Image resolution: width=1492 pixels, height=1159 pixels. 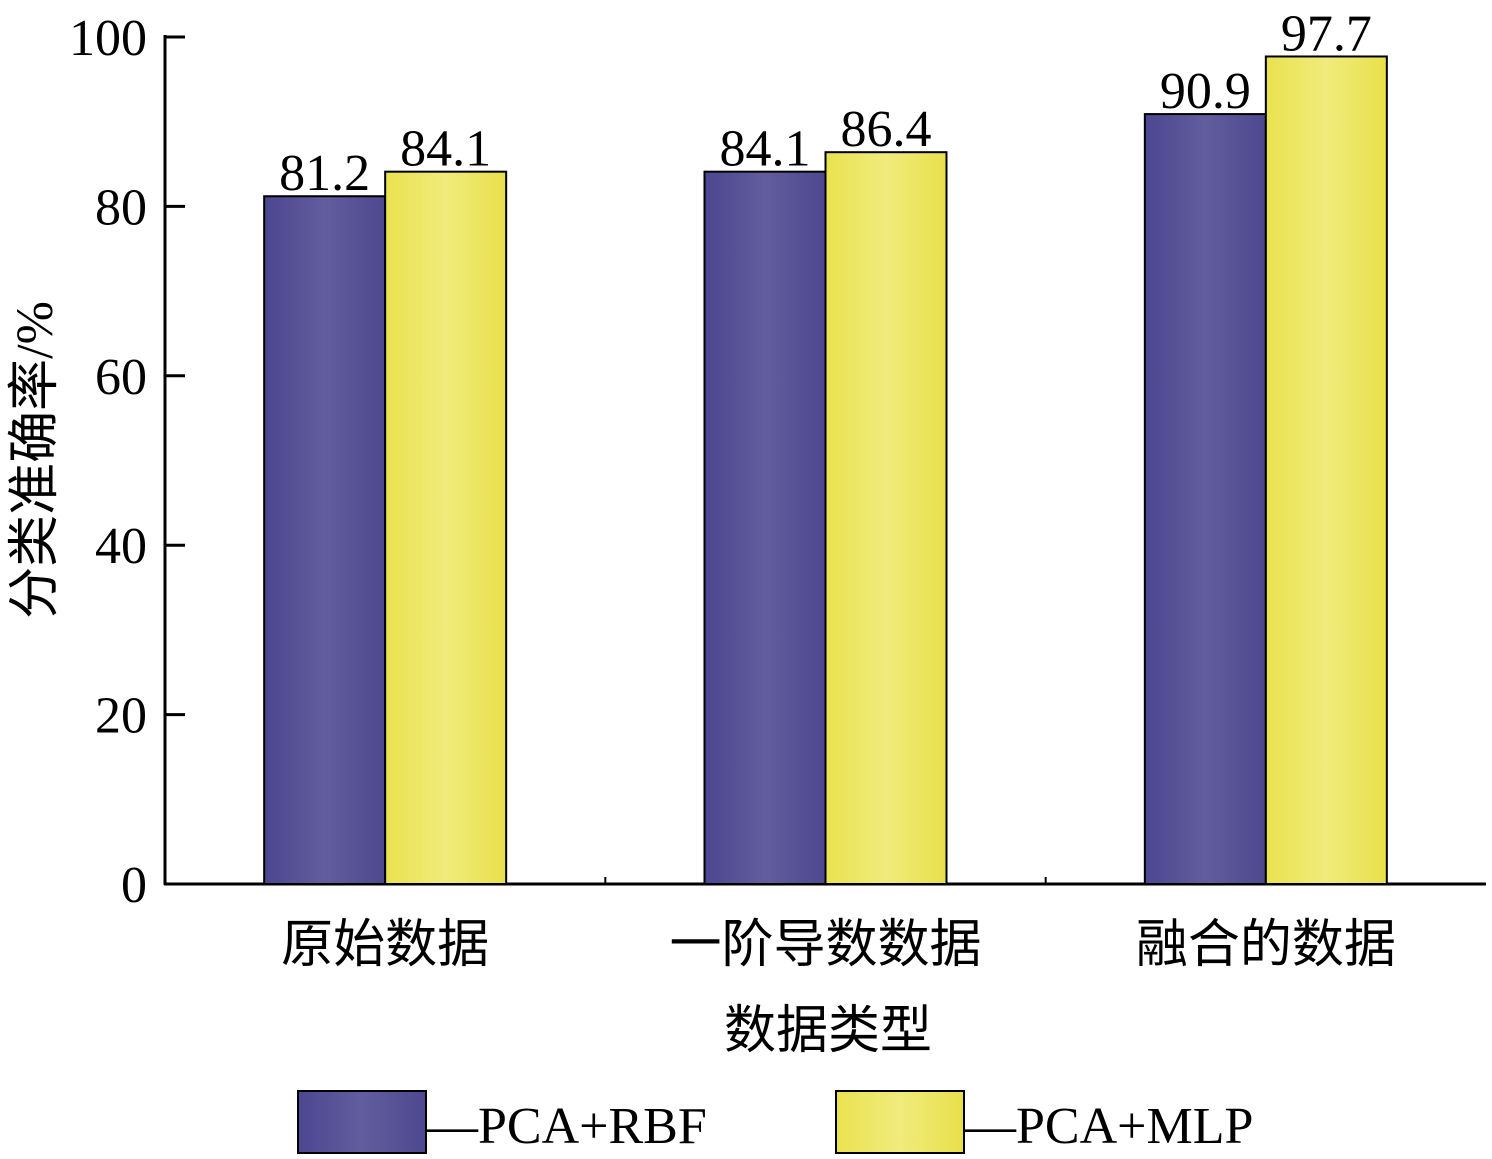 I want to click on data-label: 90.9, so click(x=1205, y=91).